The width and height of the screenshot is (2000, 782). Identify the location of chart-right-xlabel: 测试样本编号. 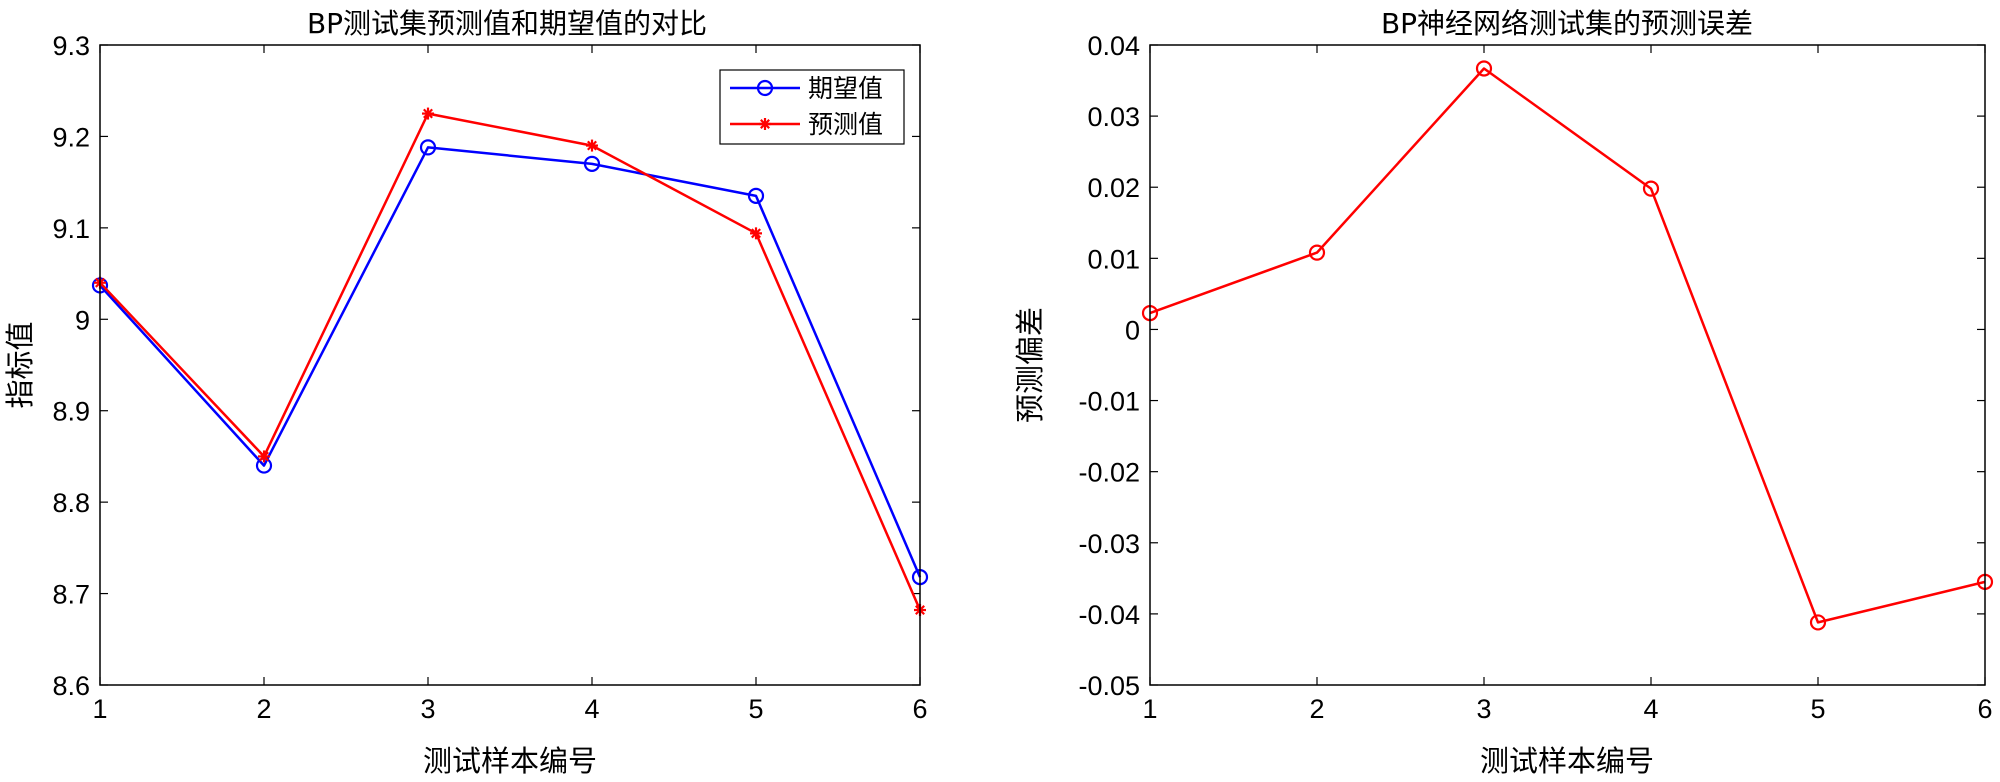
(1567, 761).